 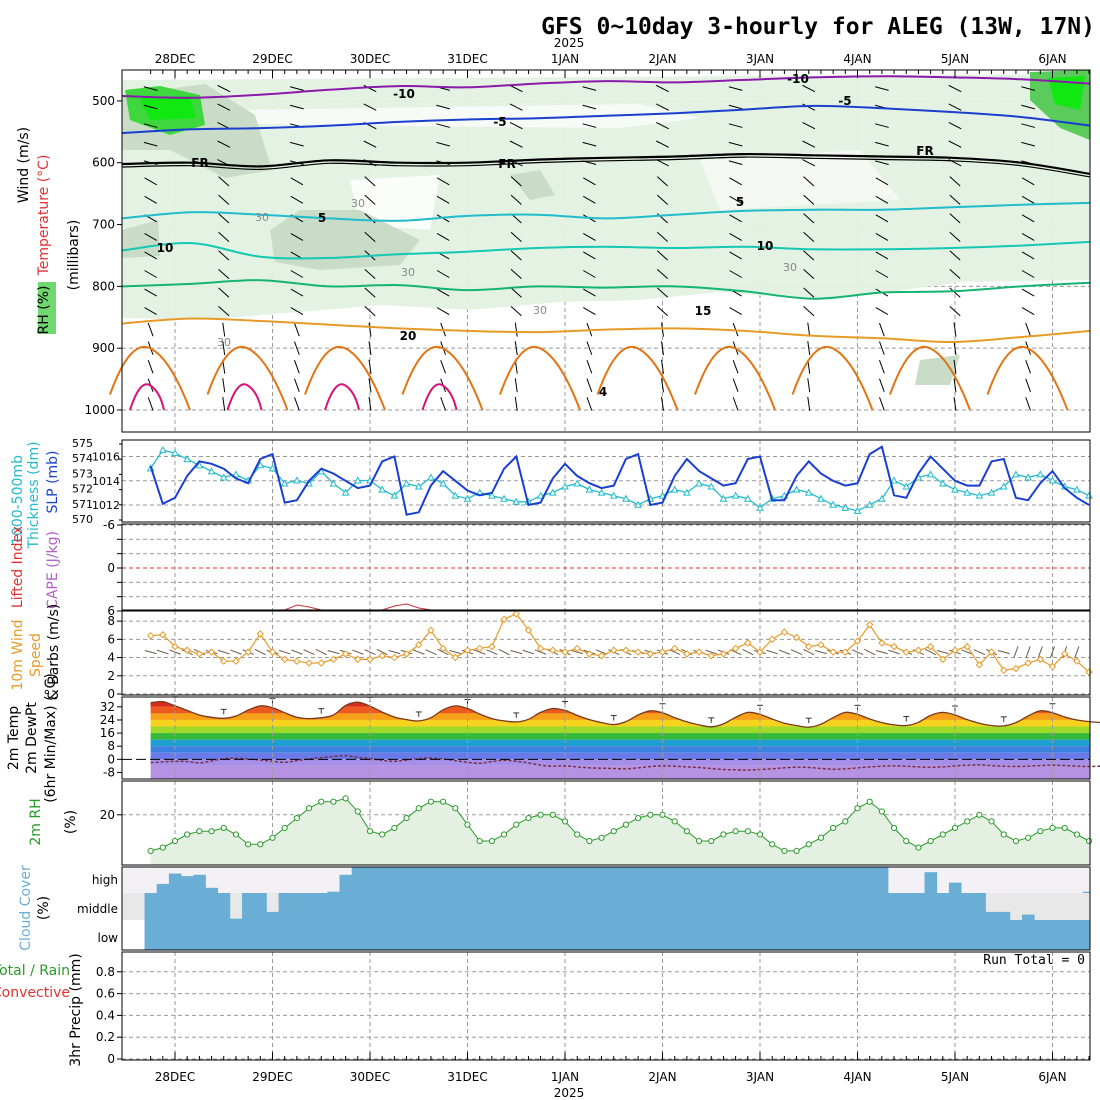 I want to click on temp-band, so click(x=620, y=756).